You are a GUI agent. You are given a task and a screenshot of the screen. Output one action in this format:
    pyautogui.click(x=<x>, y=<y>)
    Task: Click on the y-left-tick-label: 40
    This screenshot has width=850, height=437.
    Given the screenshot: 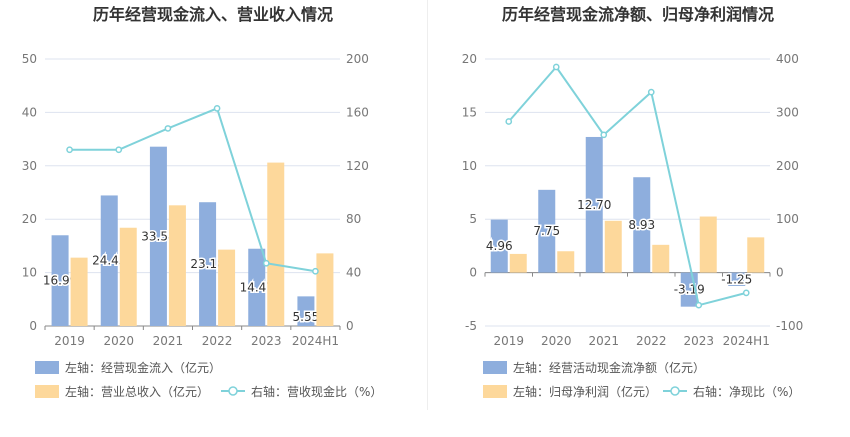 What is the action you would take?
    pyautogui.click(x=29, y=112)
    